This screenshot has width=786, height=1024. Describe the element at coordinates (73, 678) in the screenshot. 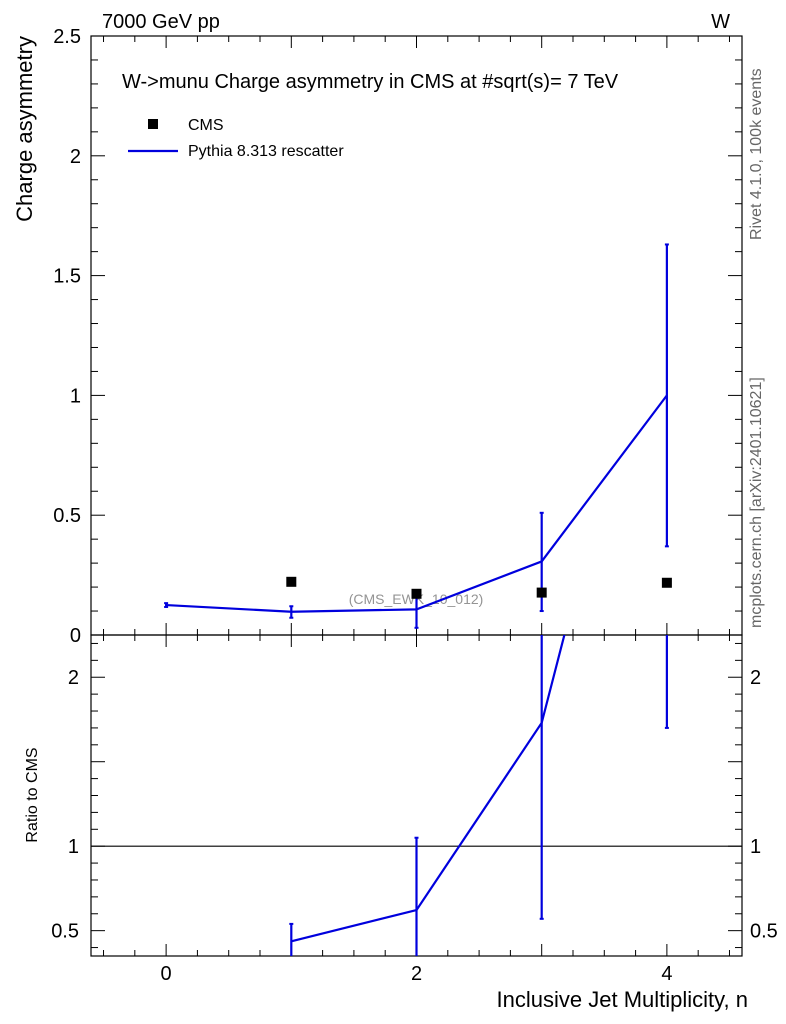

I see `y-tick-label-left: 2` at that location.